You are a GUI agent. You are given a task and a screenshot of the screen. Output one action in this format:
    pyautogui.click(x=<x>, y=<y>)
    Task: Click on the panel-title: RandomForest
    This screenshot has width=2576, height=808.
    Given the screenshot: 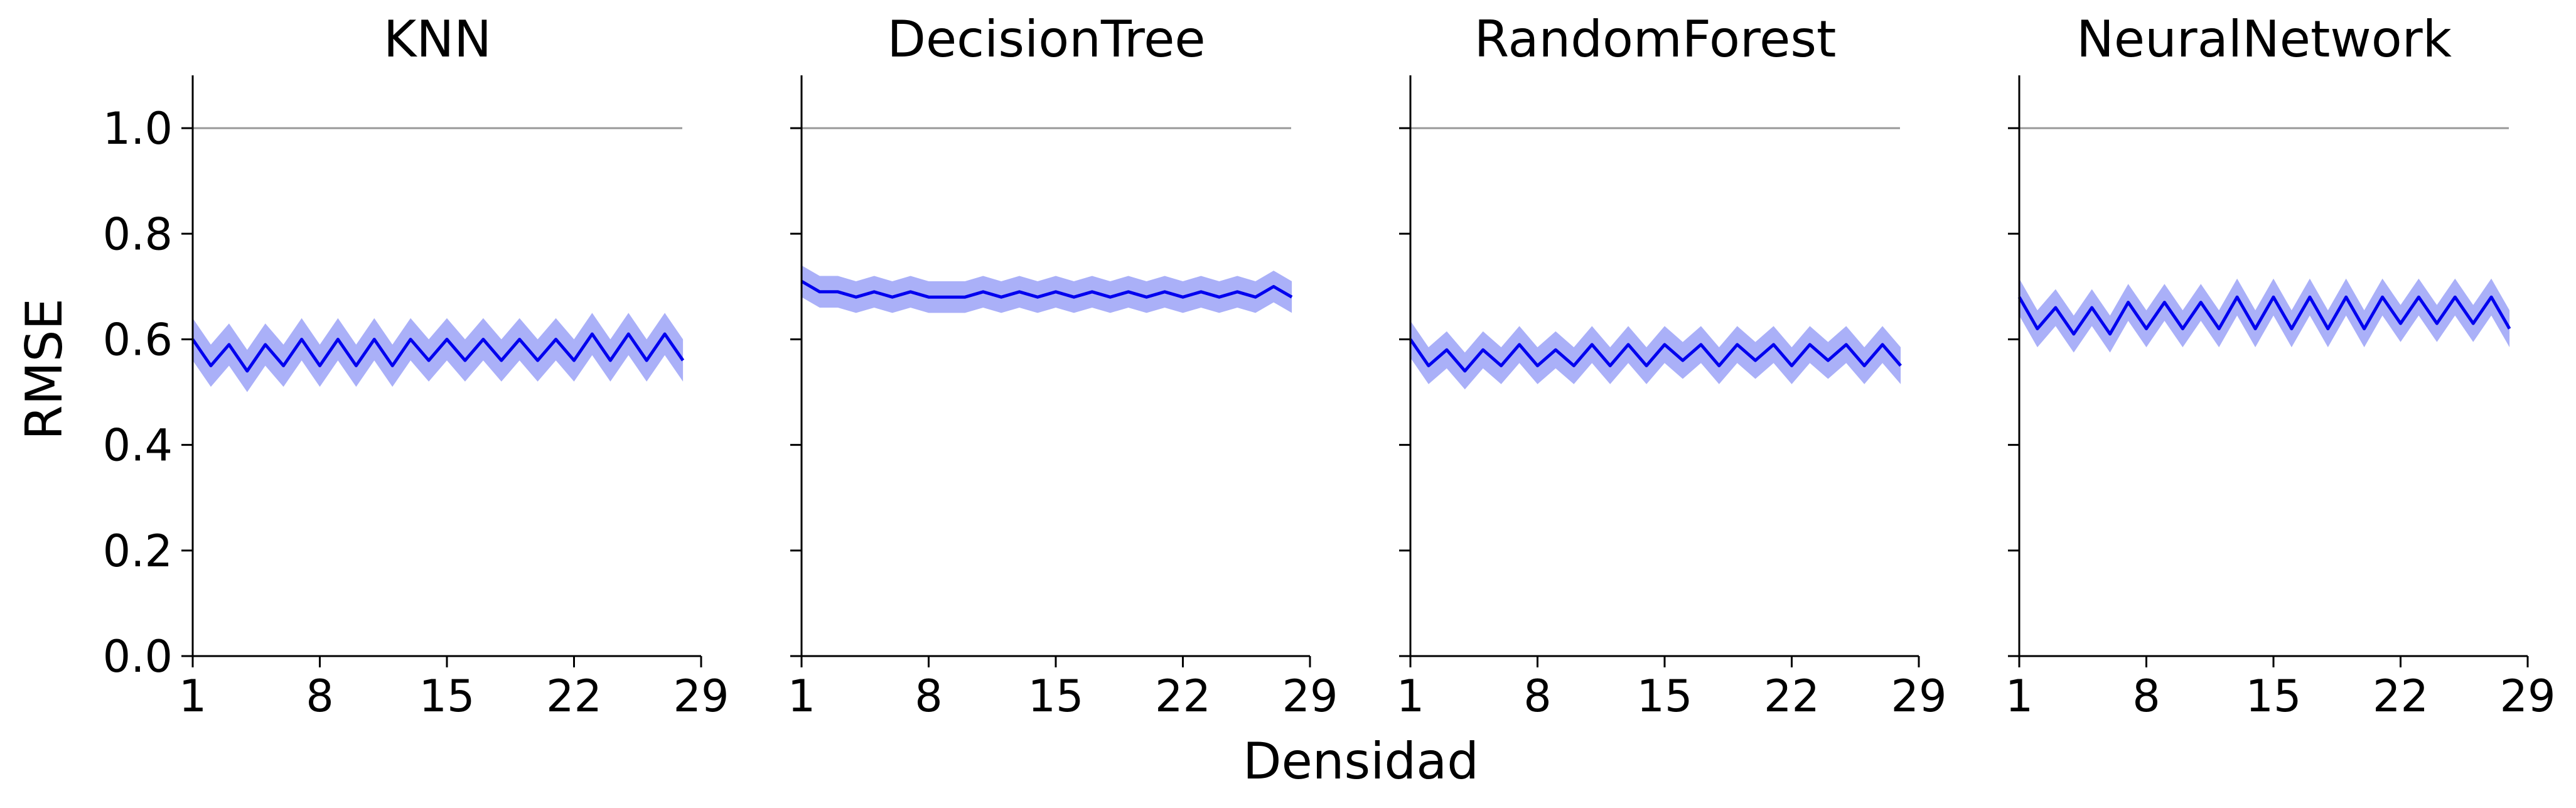 What is the action you would take?
    pyautogui.click(x=1655, y=39)
    